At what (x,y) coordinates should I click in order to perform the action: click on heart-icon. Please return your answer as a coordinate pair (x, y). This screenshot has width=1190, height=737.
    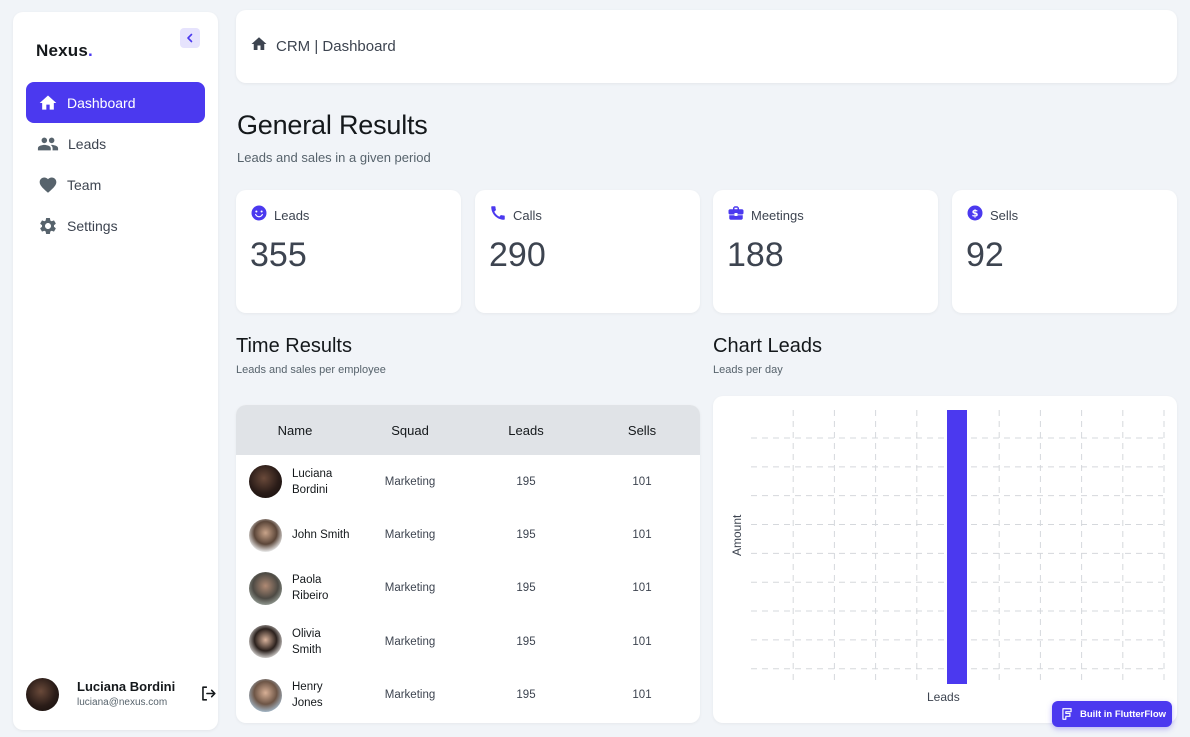
    Looking at the image, I should click on (48, 185).